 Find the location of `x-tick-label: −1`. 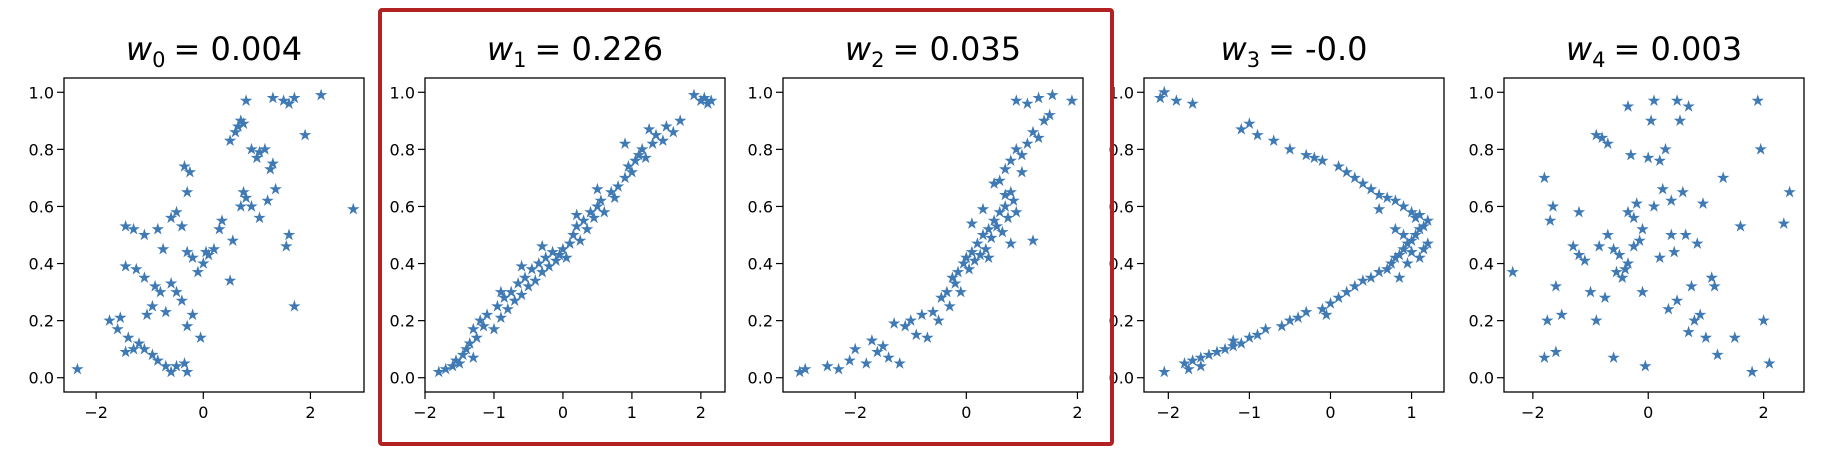

x-tick-label: −1 is located at coordinates (494, 412).